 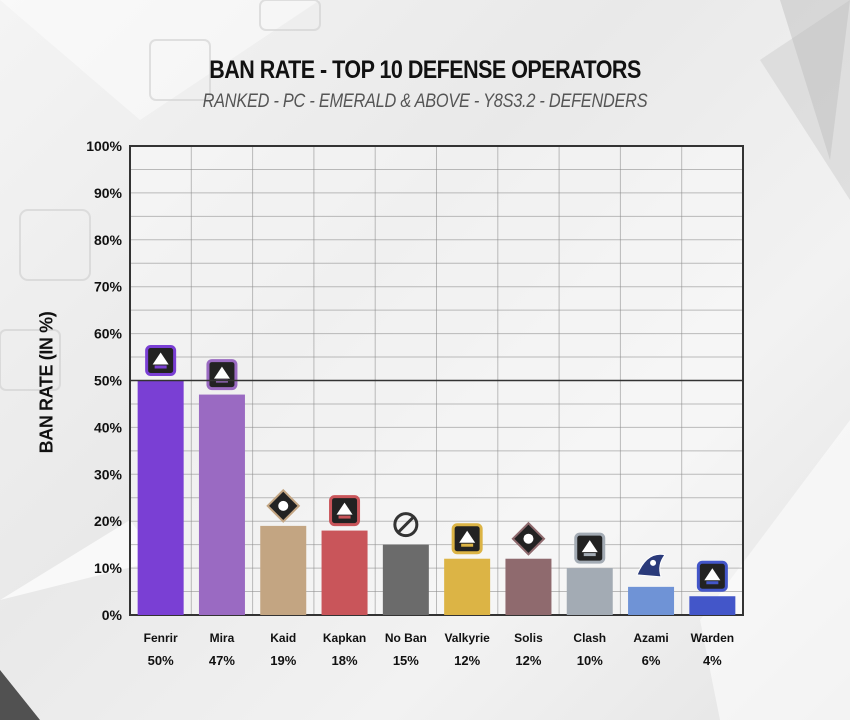 I want to click on no-ban-icon, so click(x=406, y=525).